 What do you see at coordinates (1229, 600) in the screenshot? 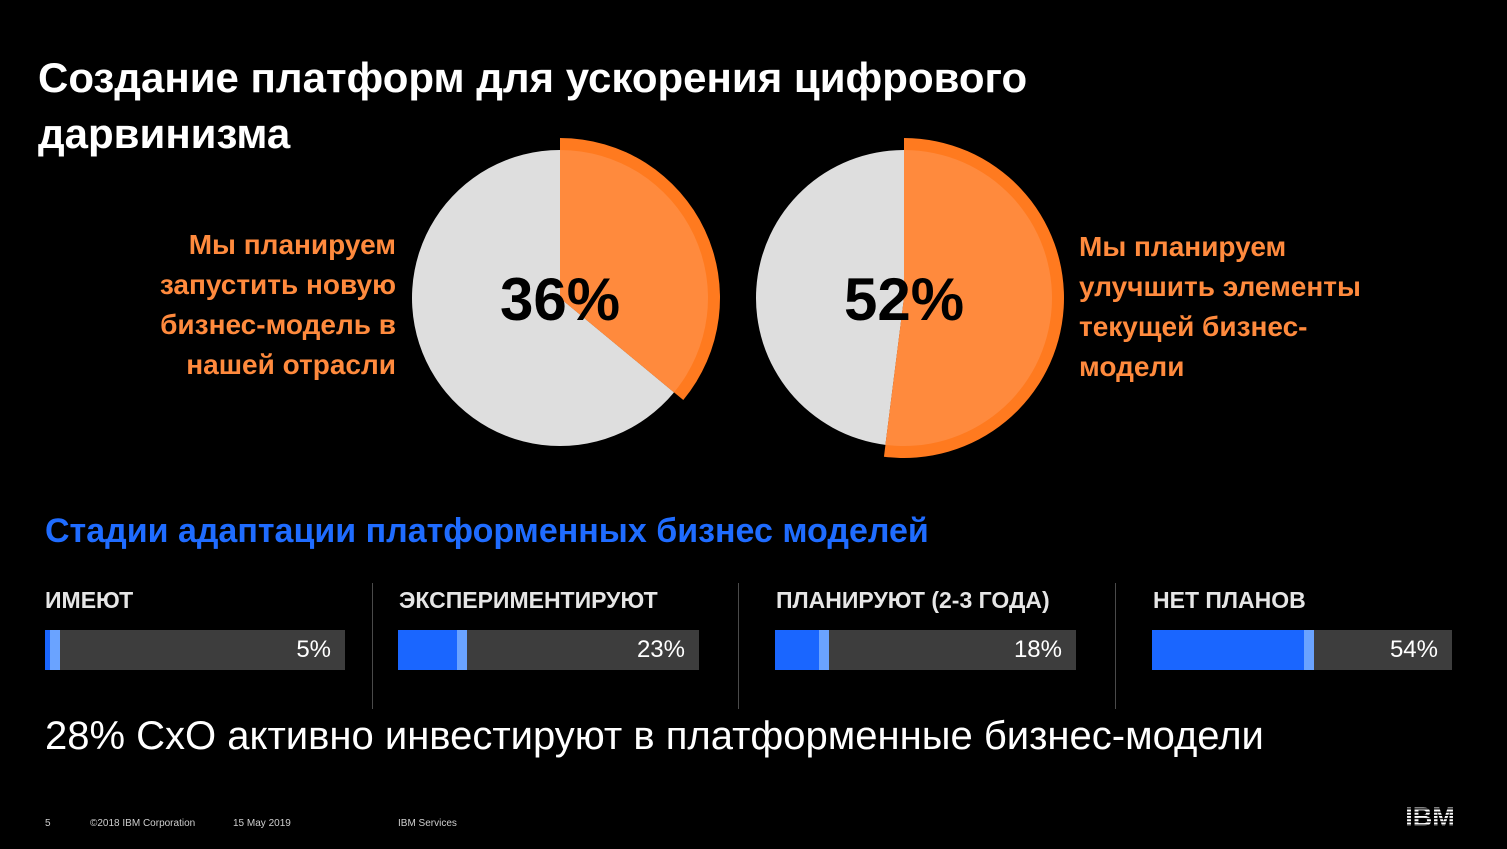
I see `stage-label-no-plans: НЕТ ПЛАНОВ` at bounding box center [1229, 600].